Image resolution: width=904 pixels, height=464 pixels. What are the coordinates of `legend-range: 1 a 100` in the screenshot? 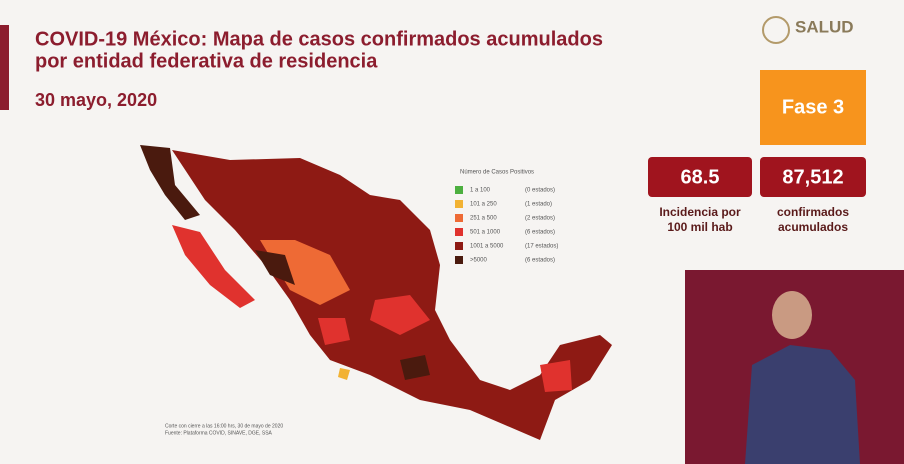 It's located at (480, 191).